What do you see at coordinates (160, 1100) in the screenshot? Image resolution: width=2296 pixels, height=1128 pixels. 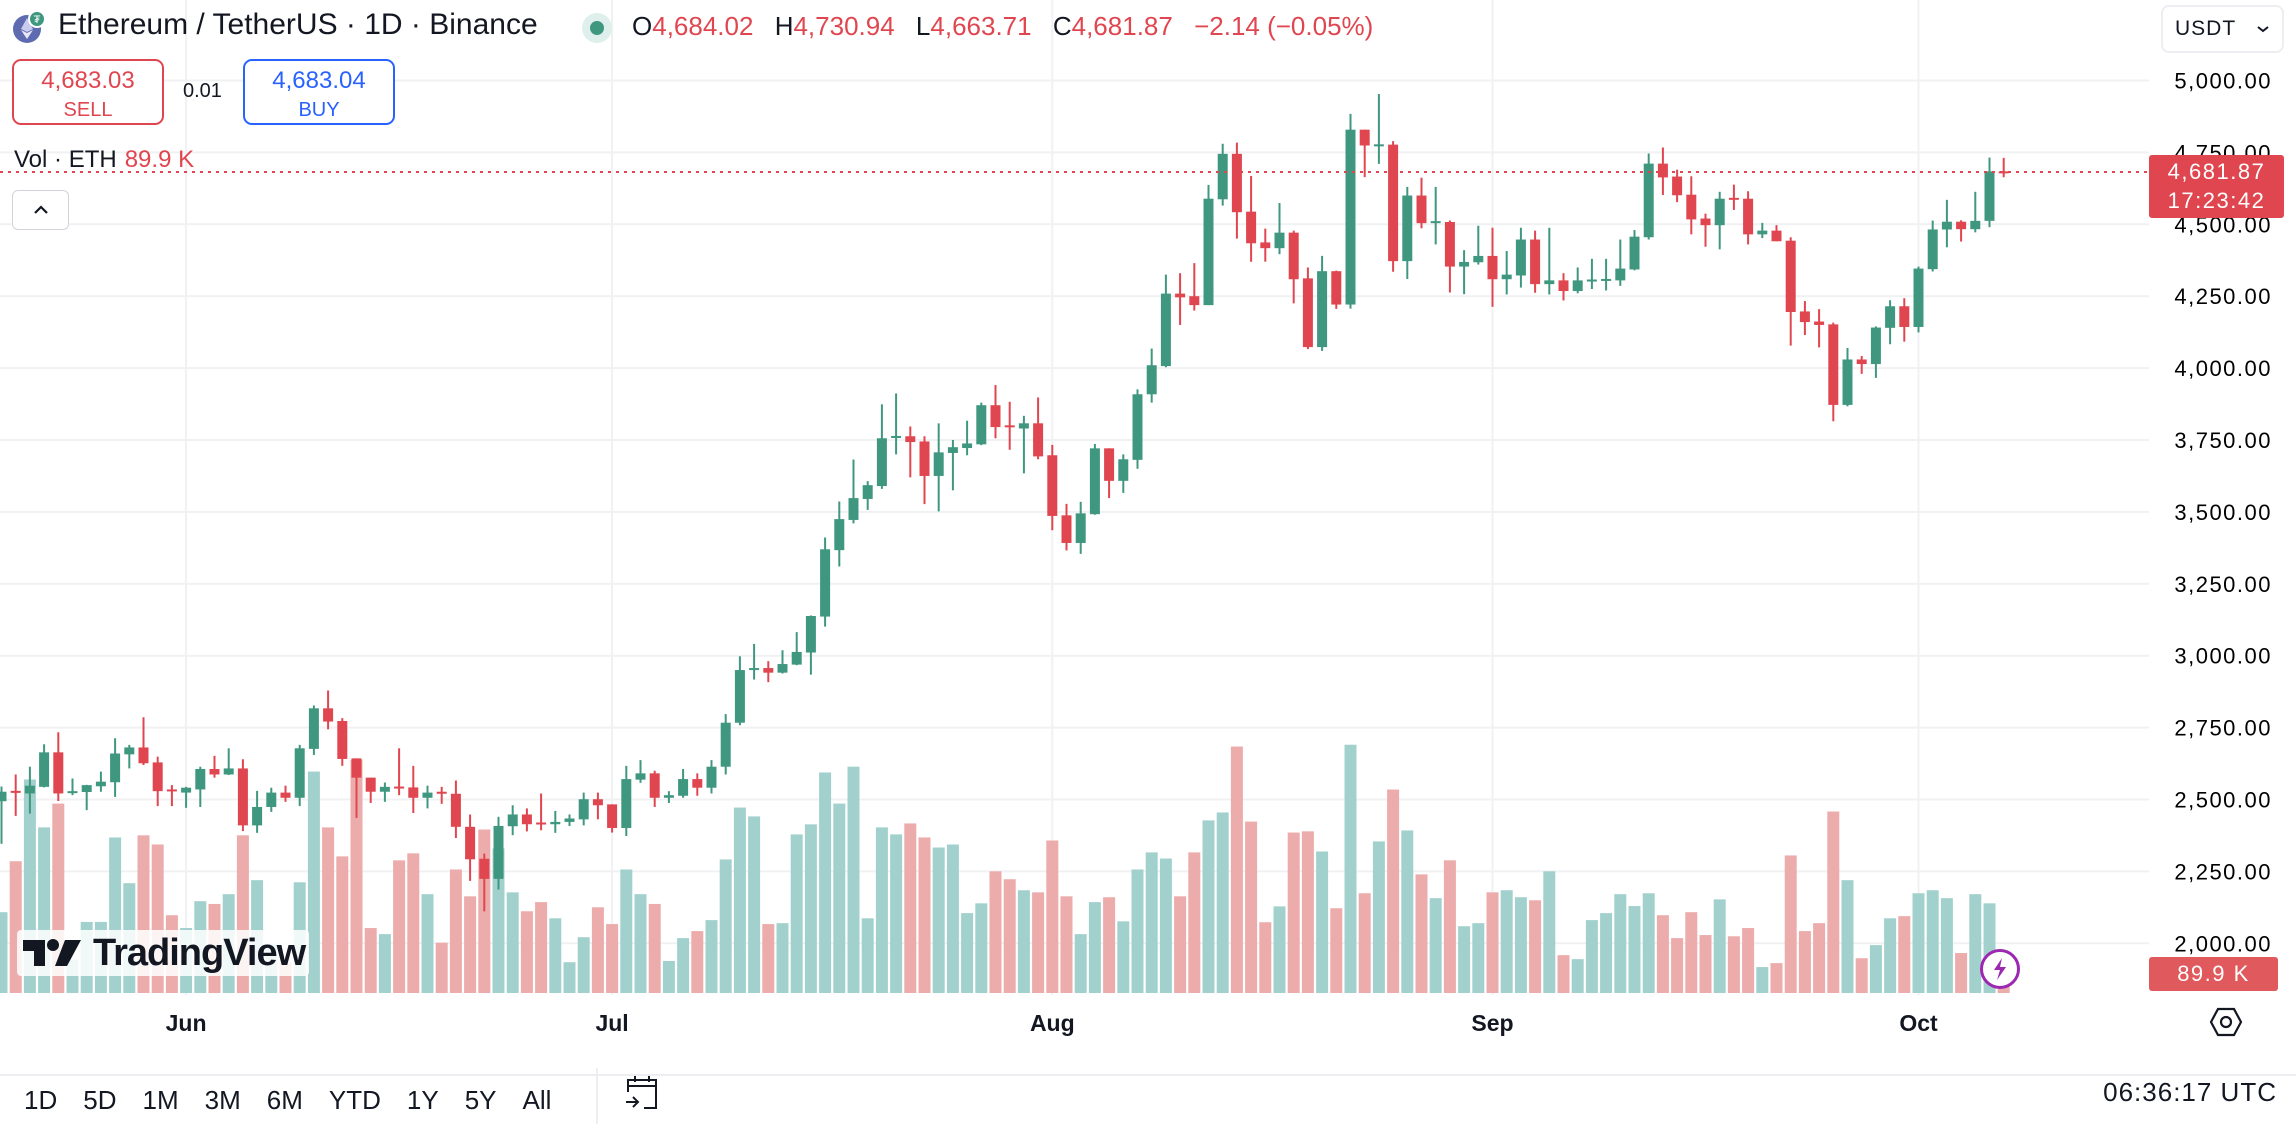 I see `range-1m: 1M` at bounding box center [160, 1100].